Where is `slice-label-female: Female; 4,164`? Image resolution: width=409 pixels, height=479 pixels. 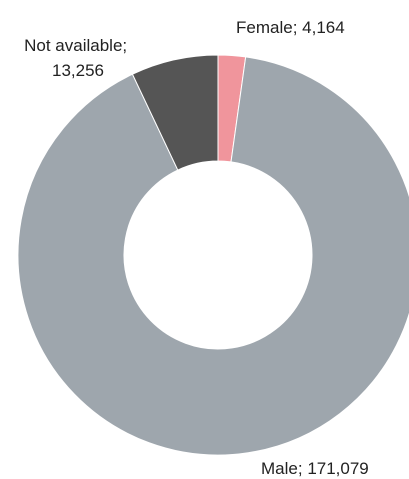
slice-label-female: Female; 4,164 is located at coordinates (290, 27).